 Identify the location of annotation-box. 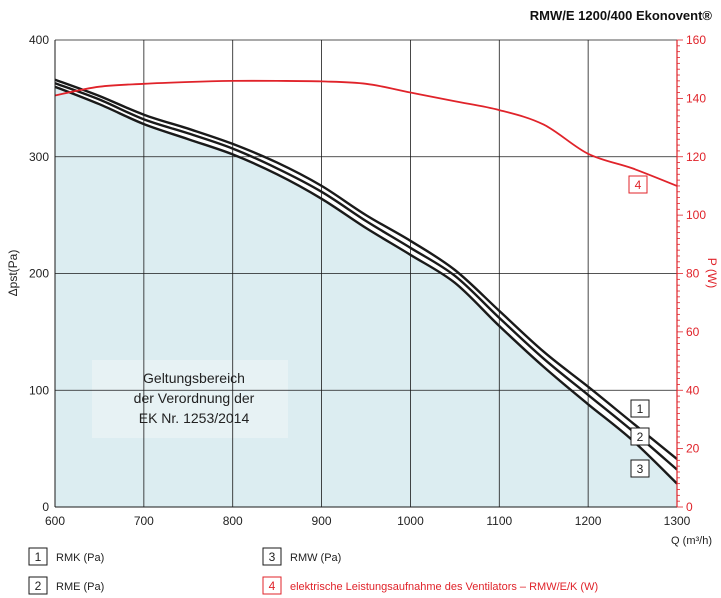
(190, 399).